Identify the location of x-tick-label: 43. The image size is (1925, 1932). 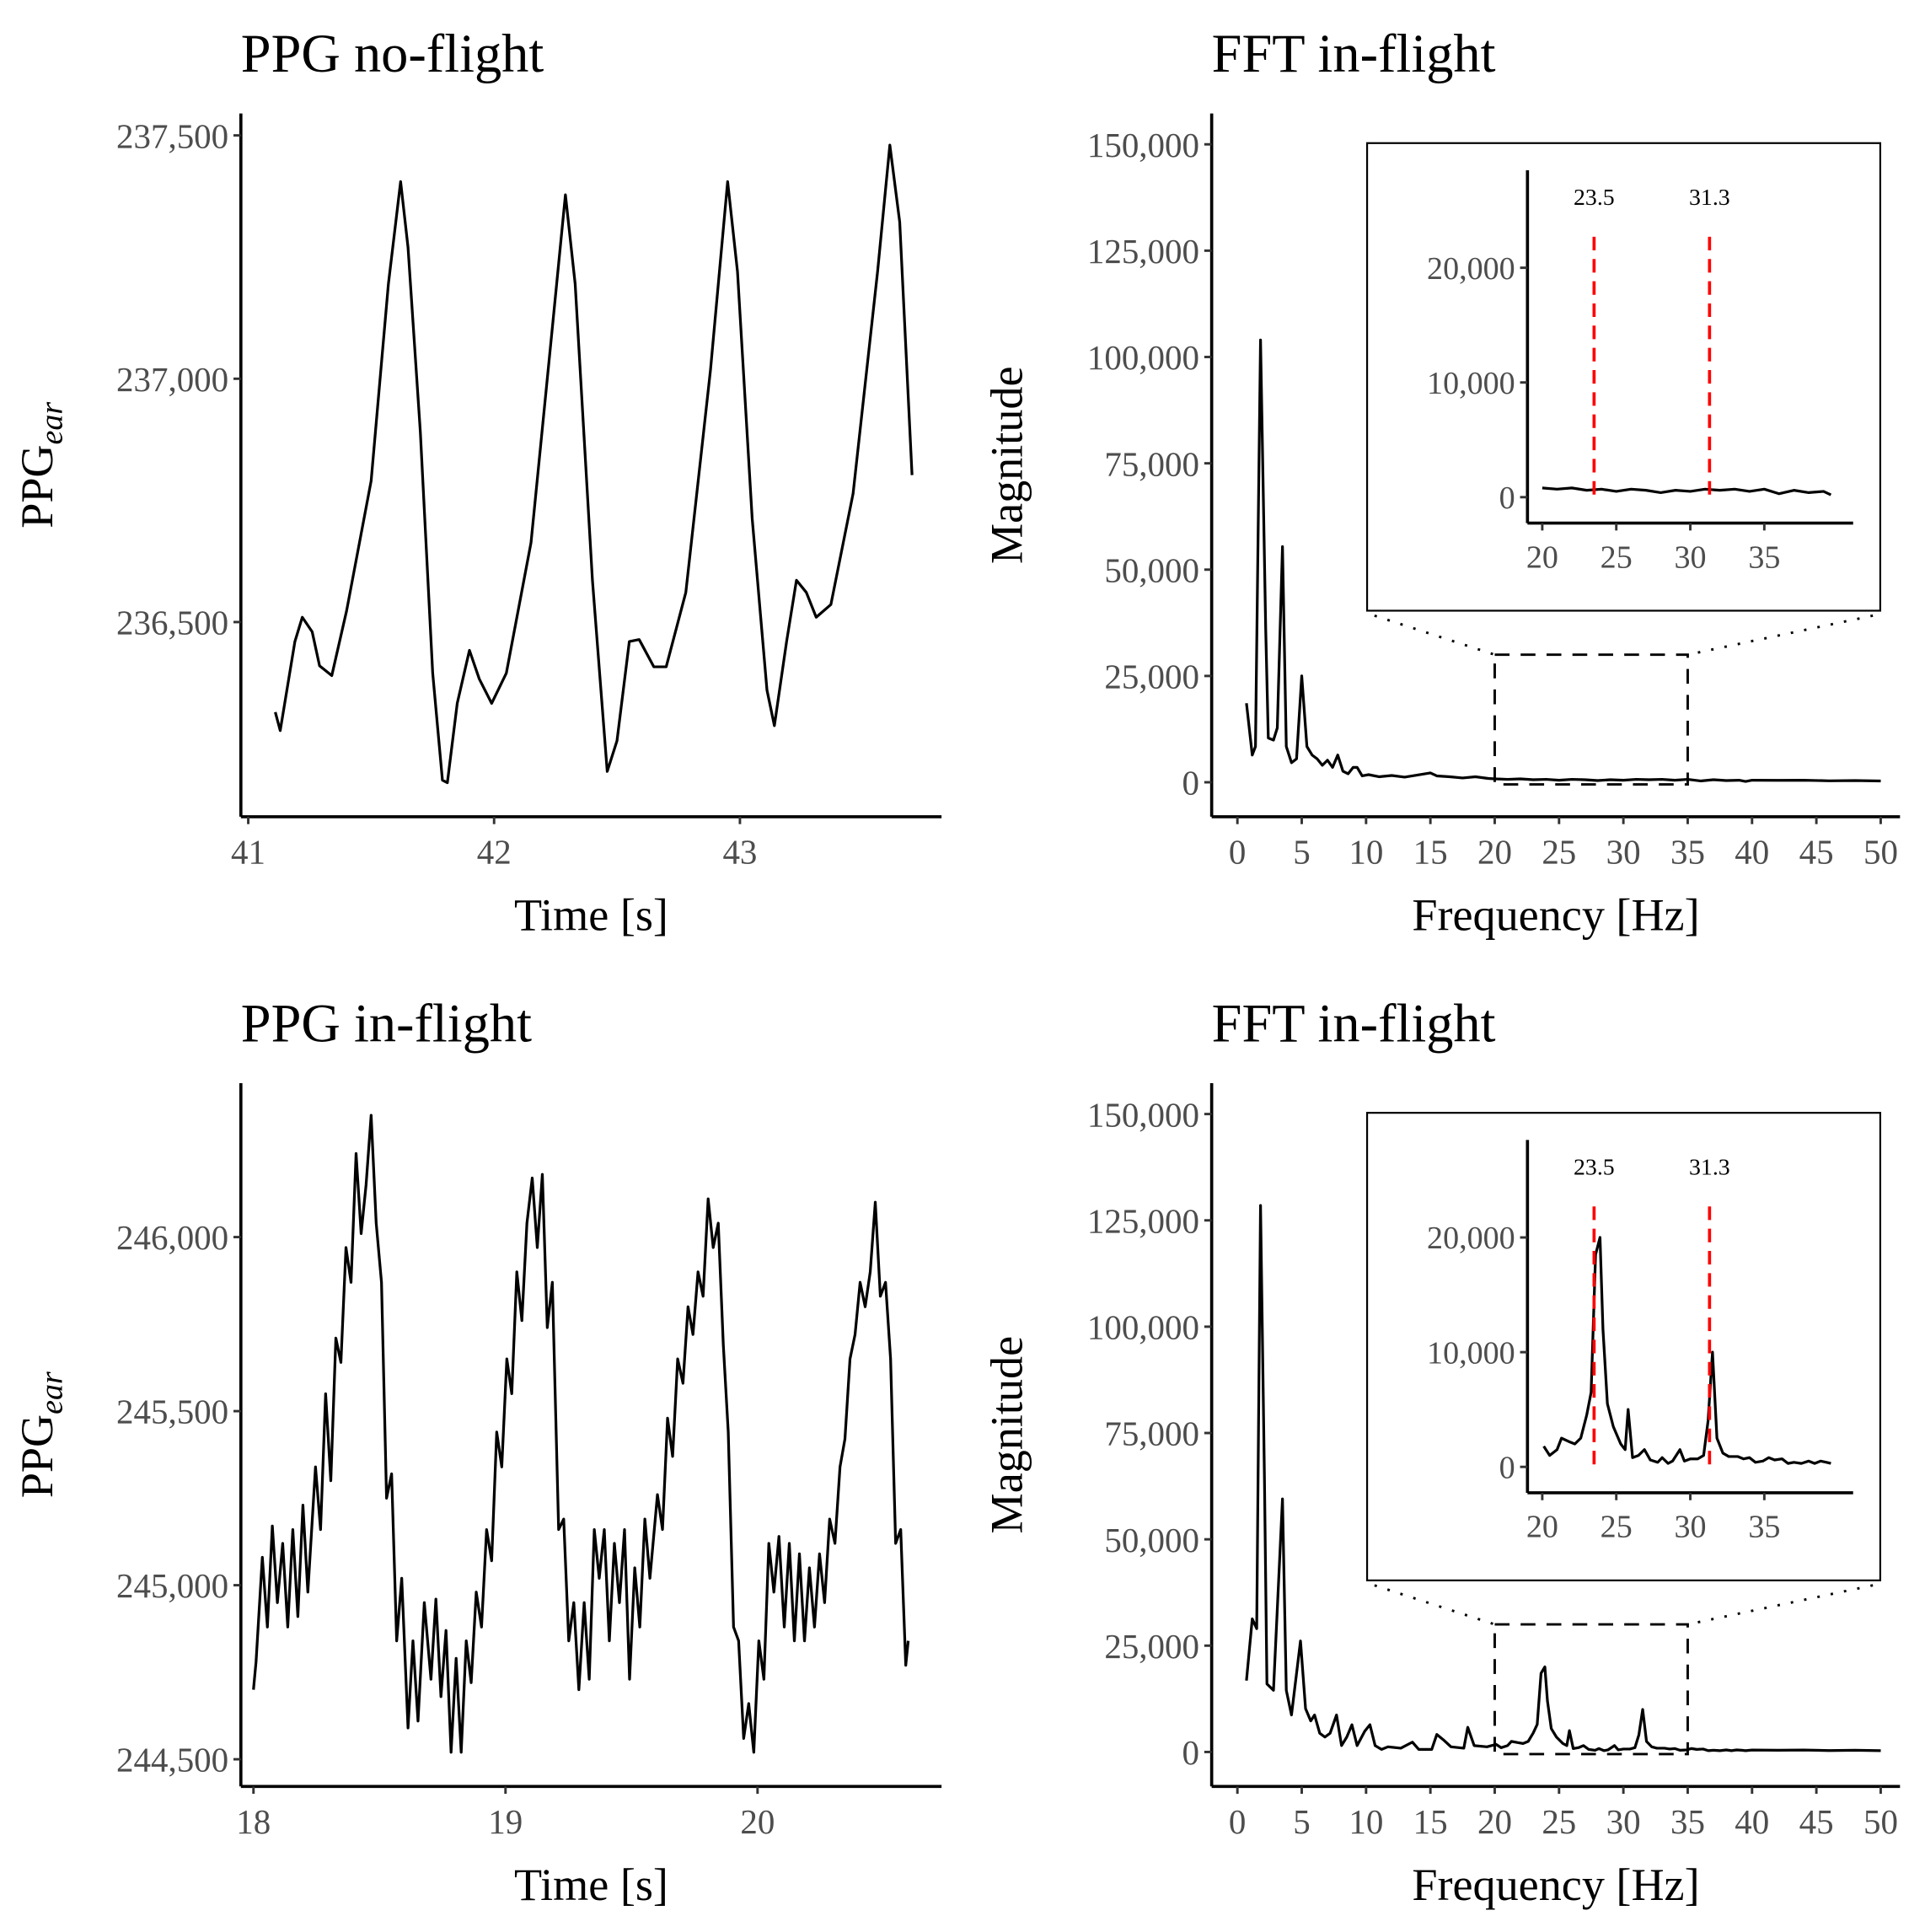
(739, 852).